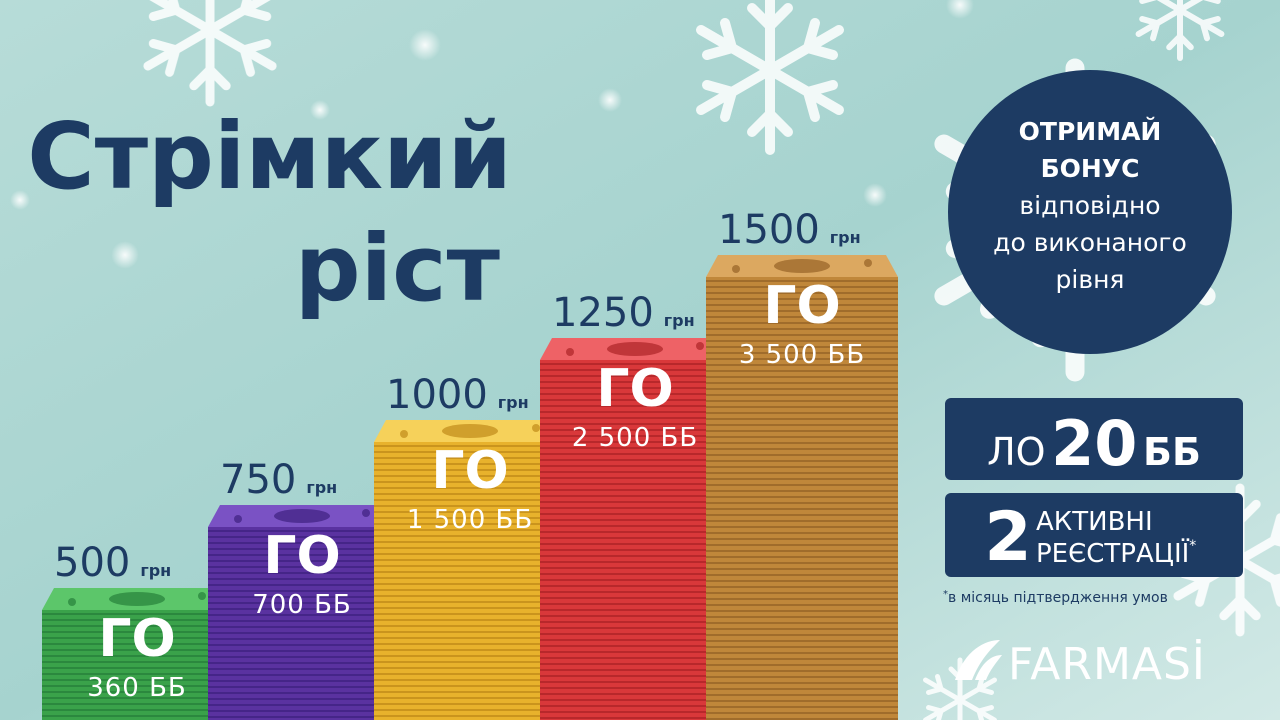  I want to click on badge-line: відповідно, so click(1089, 205).